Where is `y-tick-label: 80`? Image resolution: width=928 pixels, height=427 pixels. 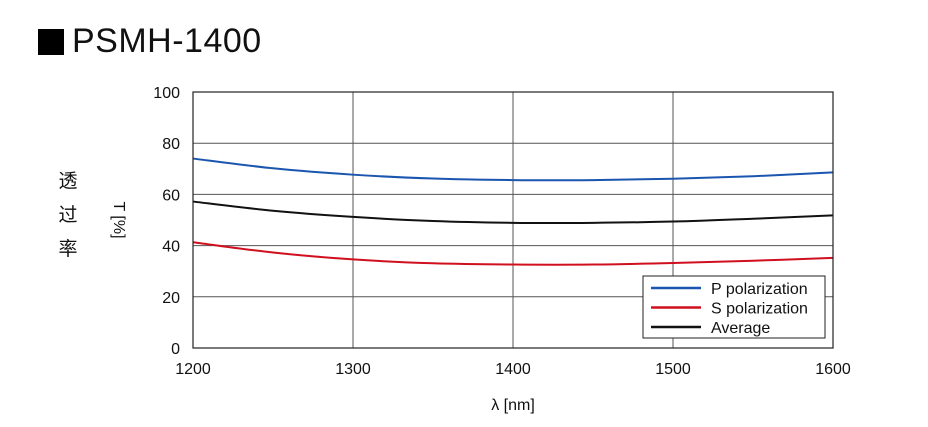
y-tick-label: 80 is located at coordinates (171, 144).